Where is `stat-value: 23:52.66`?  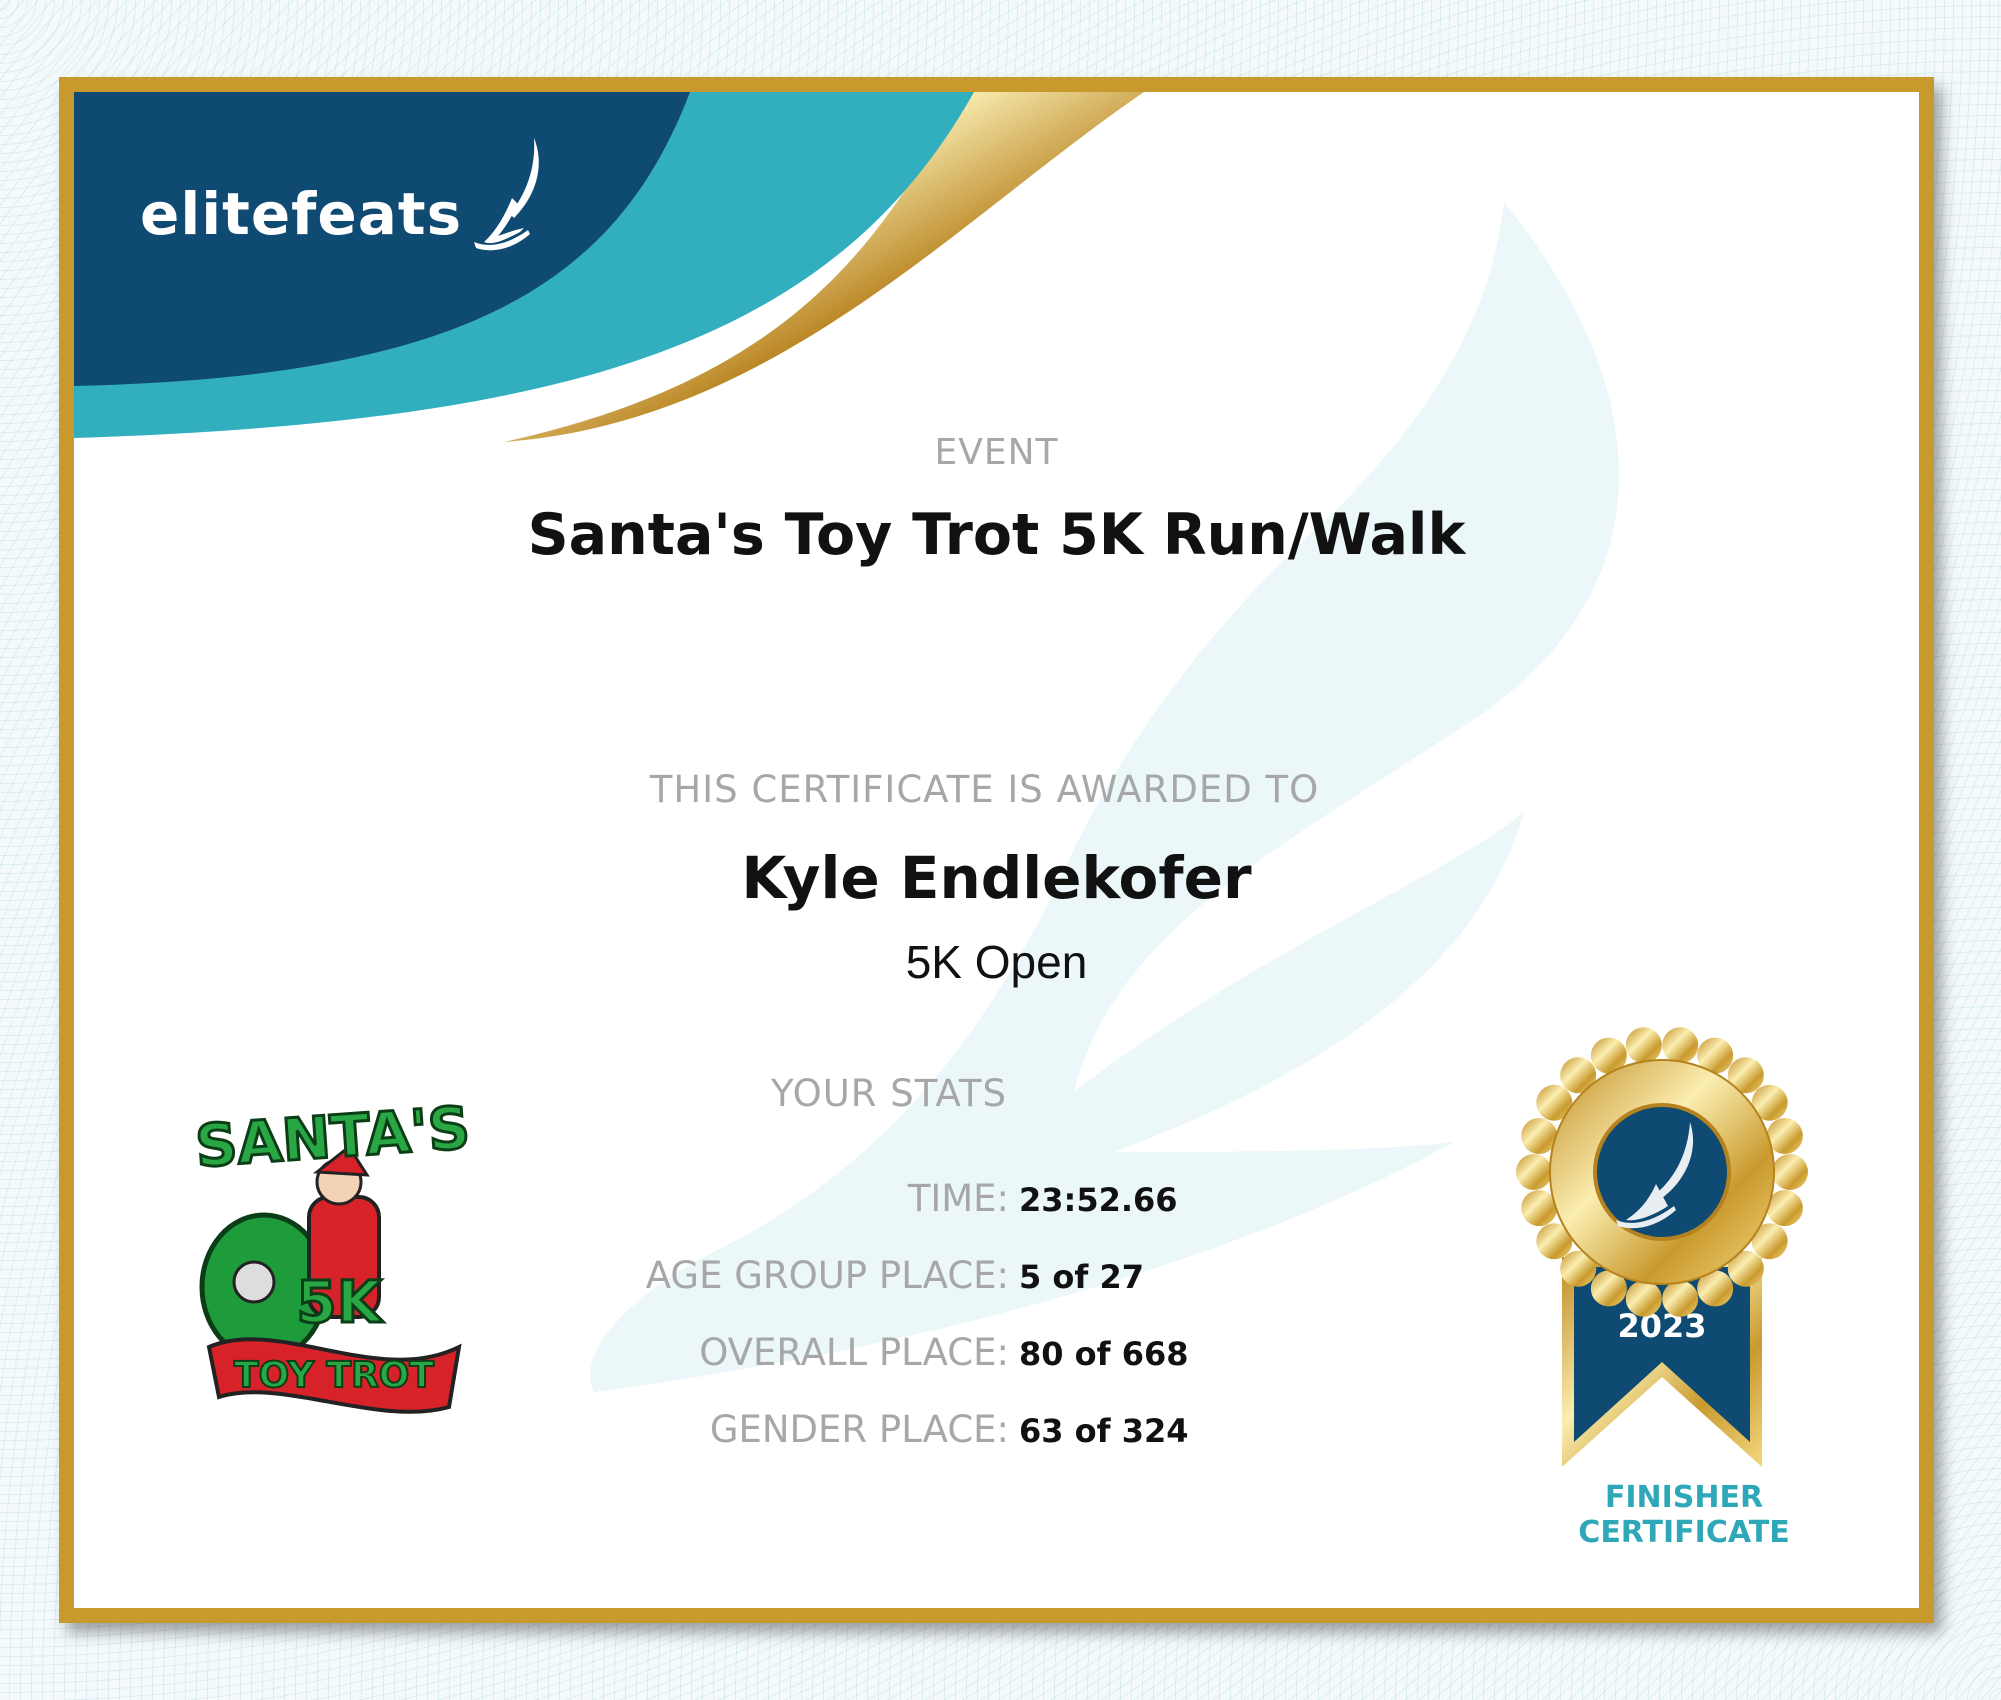
stat-value: 23:52.66 is located at coordinates (1098, 1200).